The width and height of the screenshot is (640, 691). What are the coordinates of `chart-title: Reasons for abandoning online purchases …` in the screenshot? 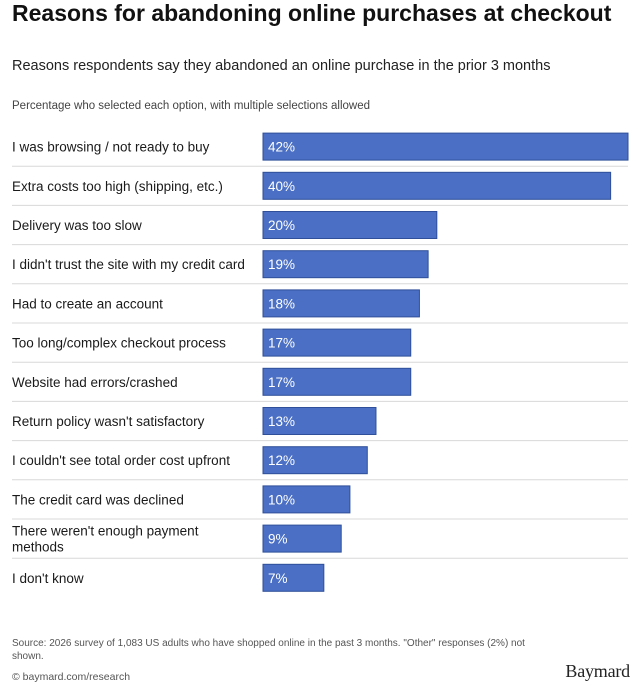 It's located at (312, 13).